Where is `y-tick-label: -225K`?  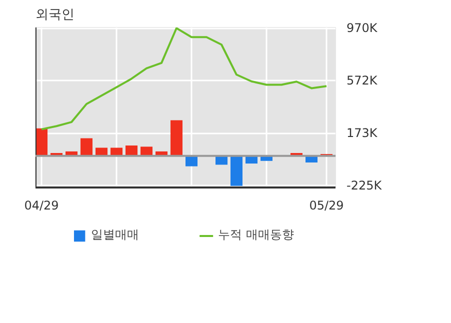 y-tick-label: -225K is located at coordinates (364, 185).